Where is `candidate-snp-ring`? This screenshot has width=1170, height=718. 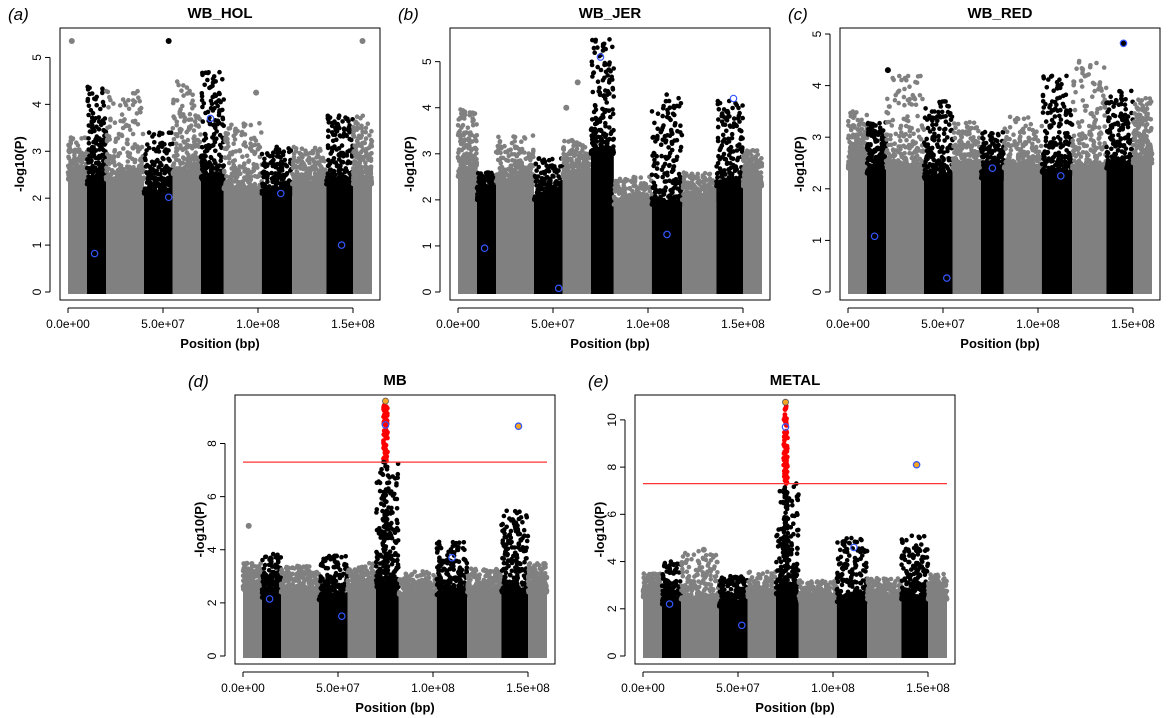 candidate-snp-ring is located at coordinates (94, 253).